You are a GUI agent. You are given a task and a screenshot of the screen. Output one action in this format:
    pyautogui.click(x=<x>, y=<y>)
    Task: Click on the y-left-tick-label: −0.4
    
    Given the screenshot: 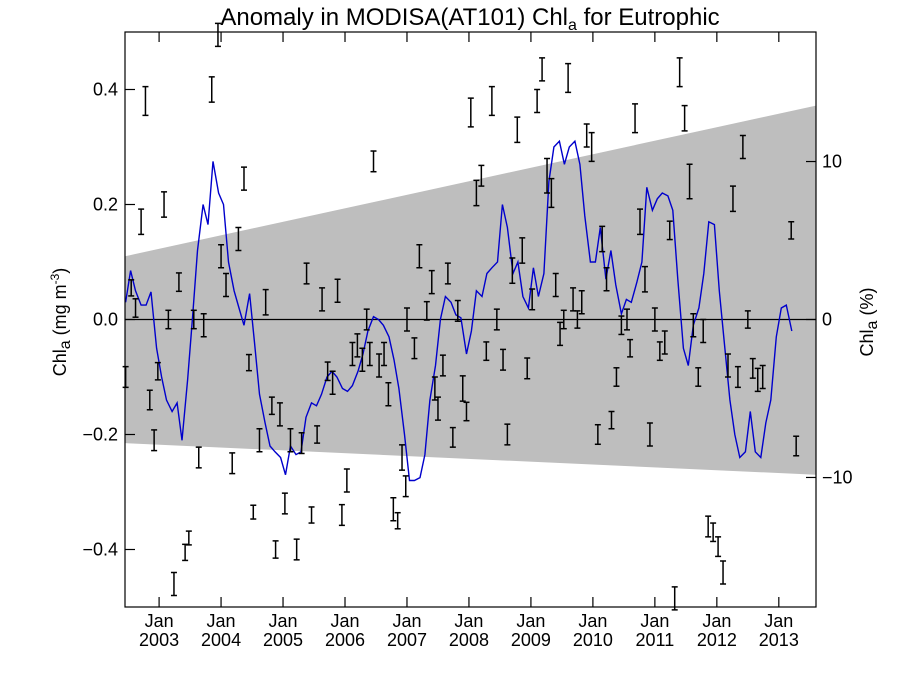 What is the action you would take?
    pyautogui.click(x=100, y=550)
    